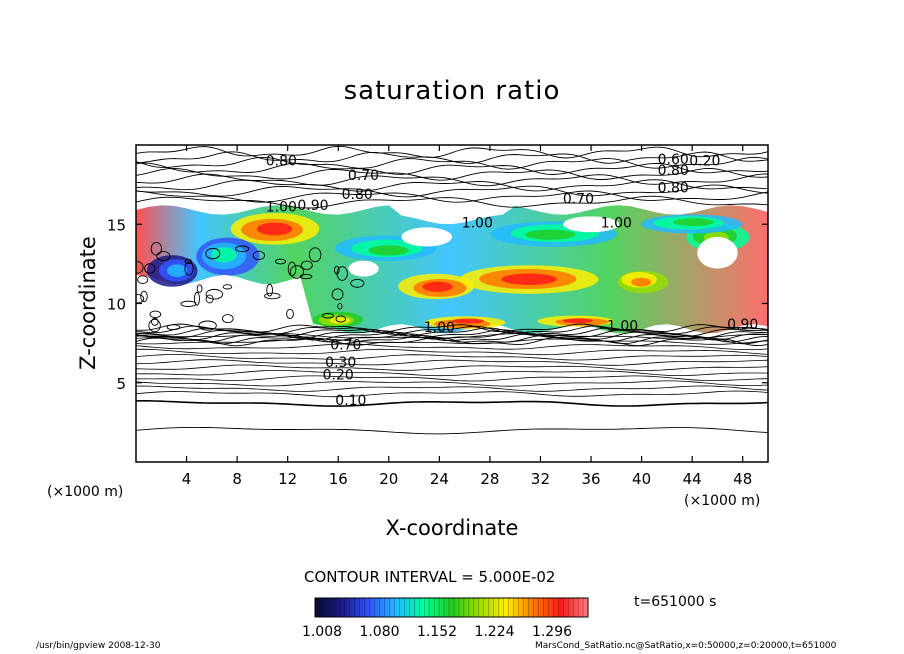 Image resolution: width=904 pixels, height=654 pixels. Describe the element at coordinates (98, 646) in the screenshot. I see `footer-program: /usr/bin/gpview 2008-12-30` at that location.